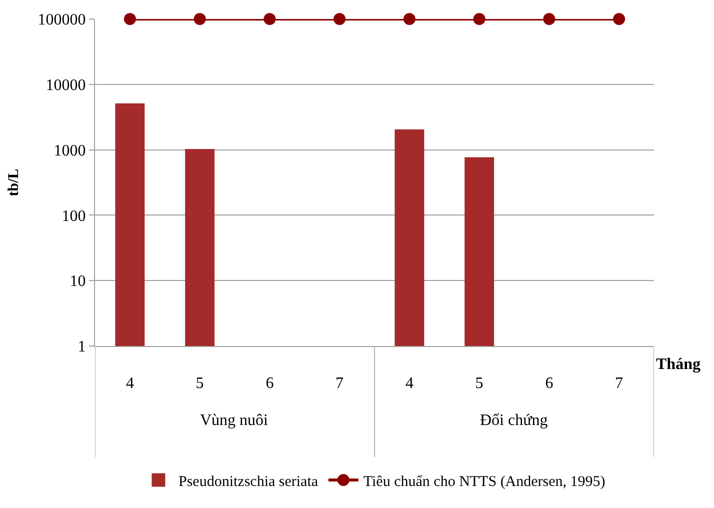 This screenshot has height=508, width=714. Describe the element at coordinates (66, 85) in the screenshot. I see `y-tick-label: 10000` at that location.